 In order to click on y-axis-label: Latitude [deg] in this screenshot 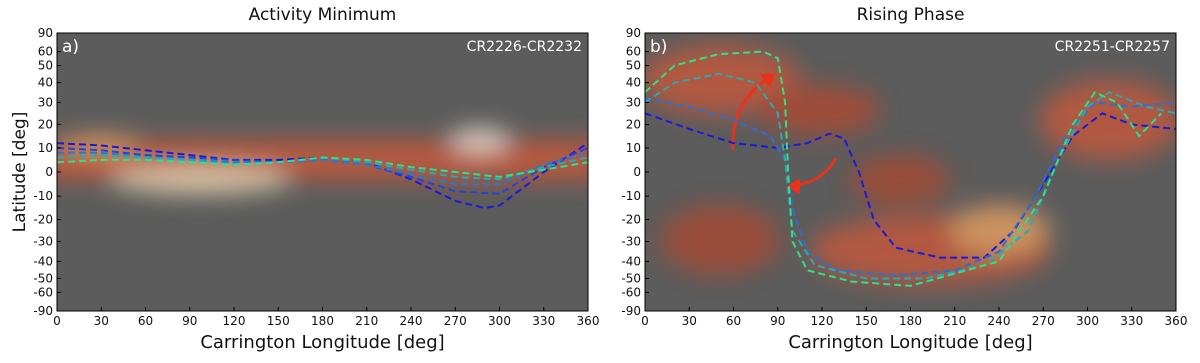, I will do `click(20, 172)`.